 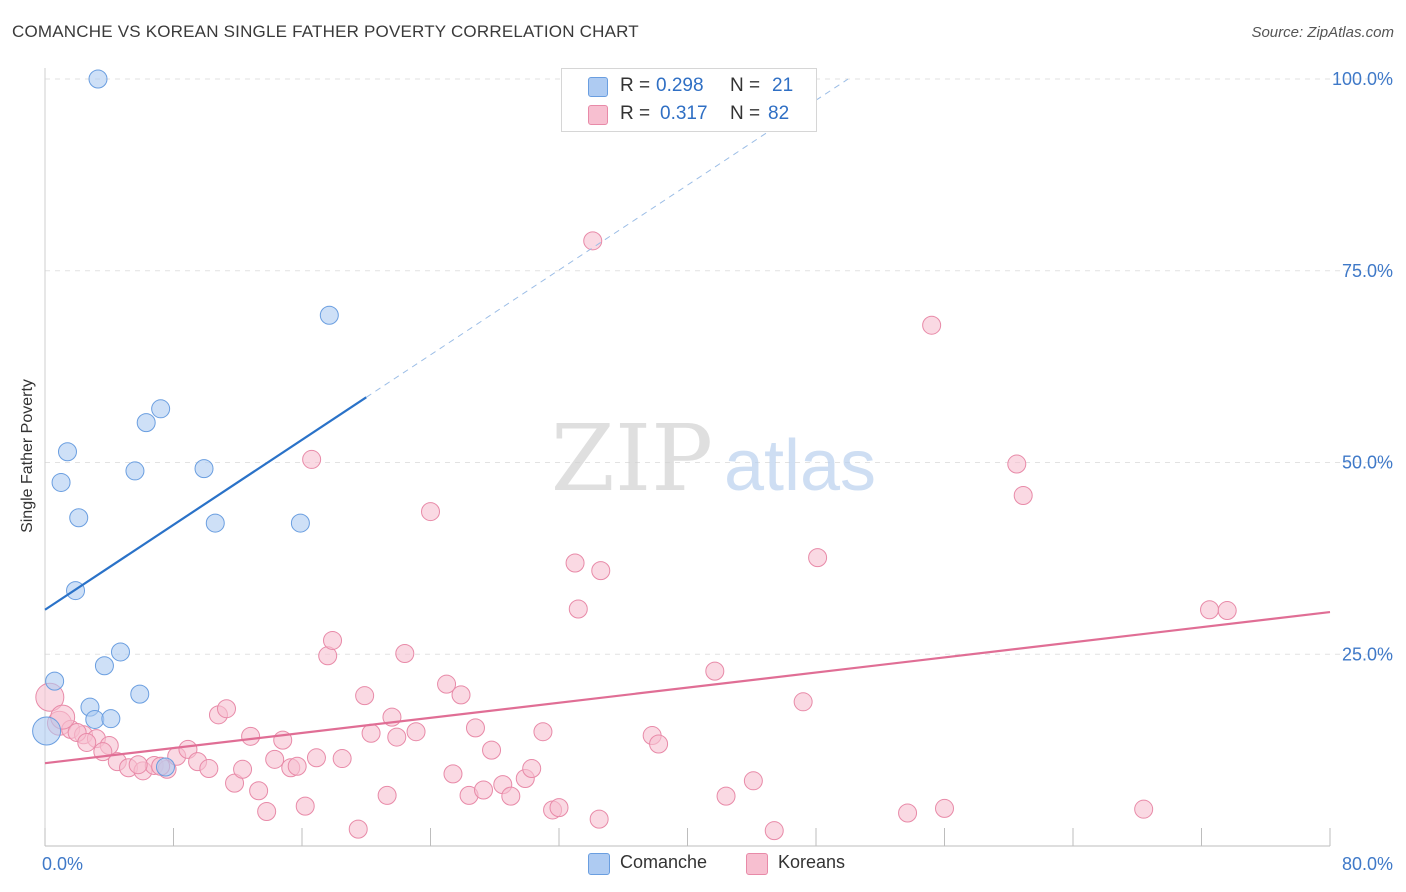 What do you see at coordinates (664, 862) in the screenshot?
I see `bottom-legend-label-comanche: Comanche` at bounding box center [664, 862].